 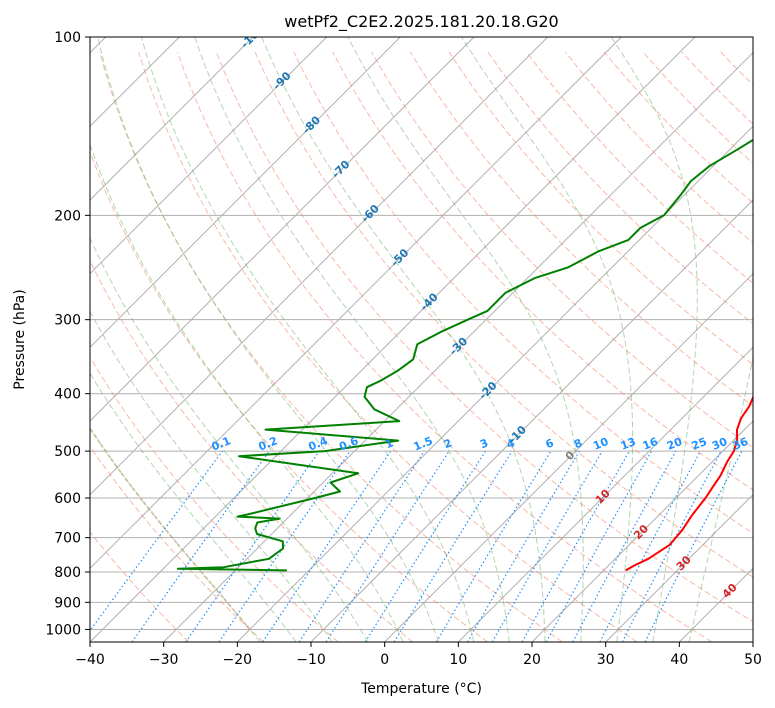 What do you see at coordinates (458, 660) in the screenshot?
I see `x-tick-label: 10` at bounding box center [458, 660].